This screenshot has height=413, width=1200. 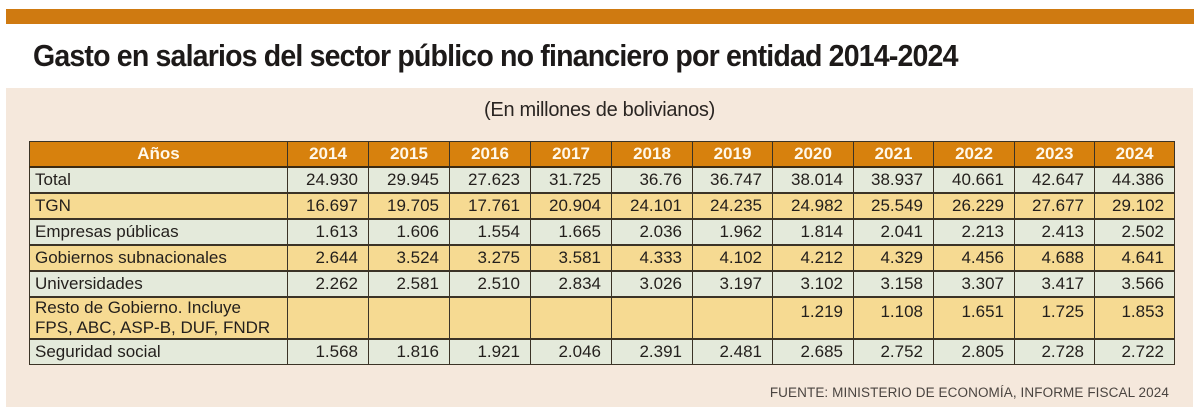 I want to click on table-cell: 1.853, so click(x=1134, y=317).